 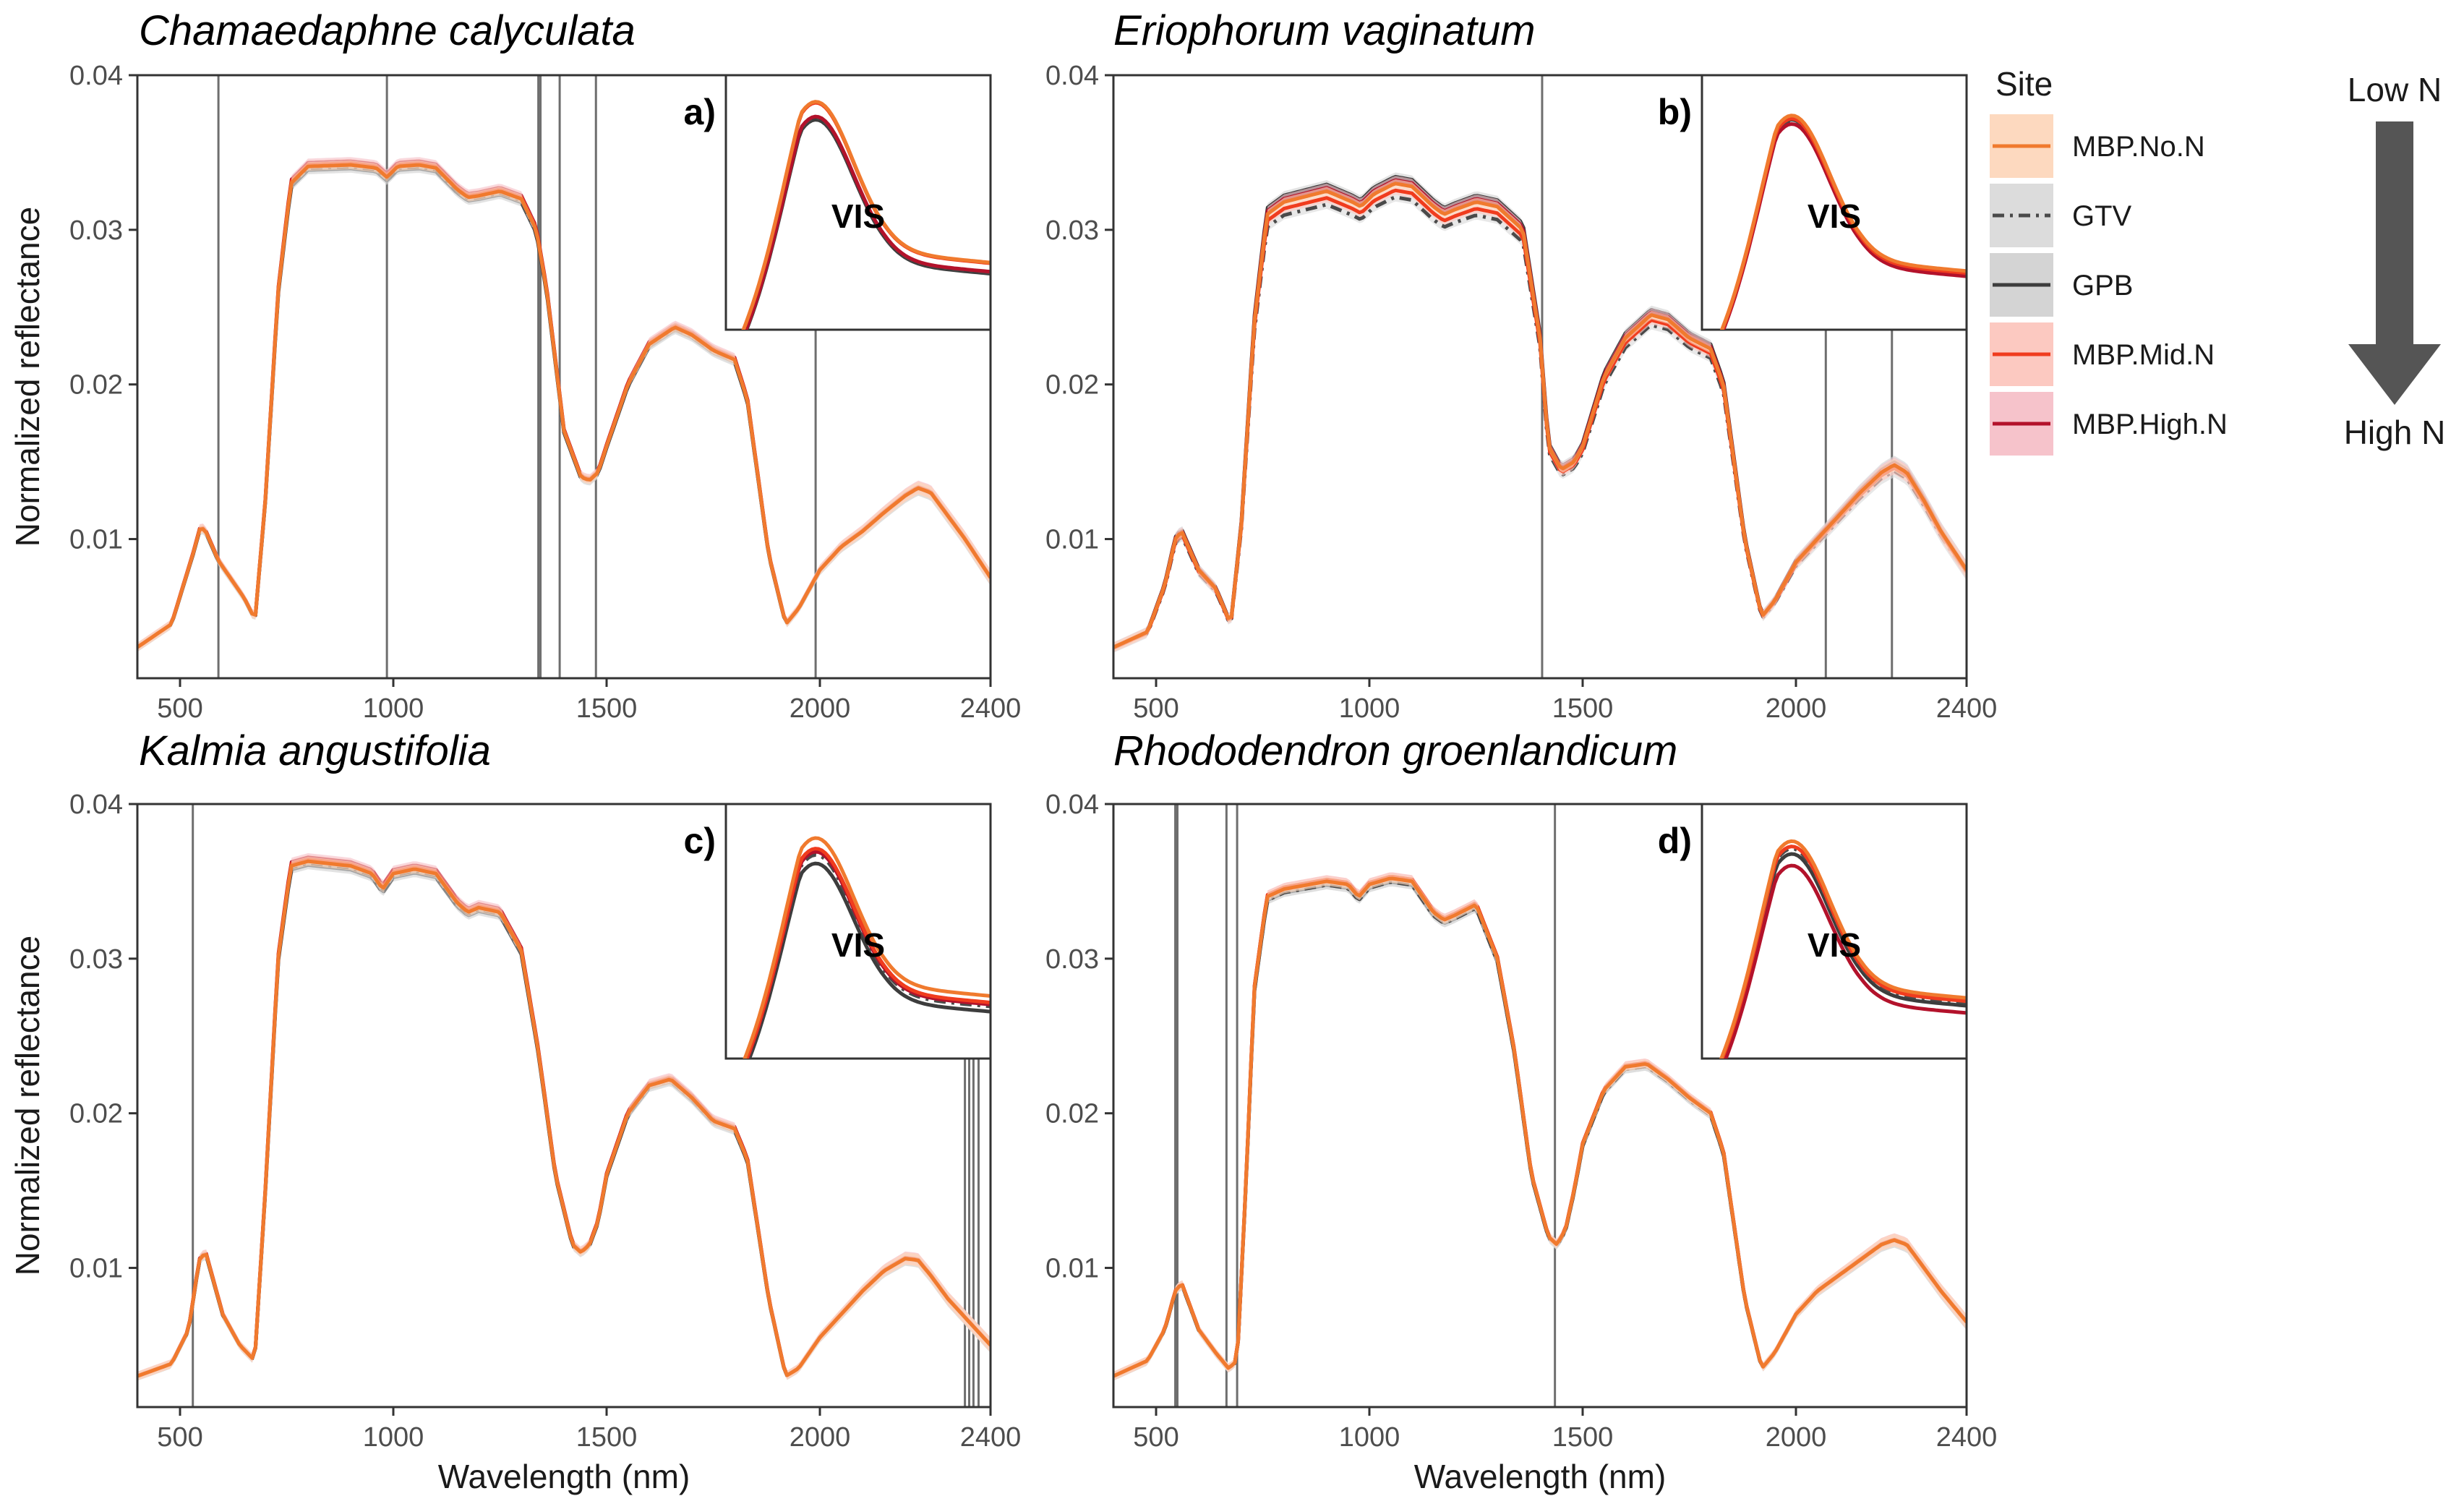 I want to click on legend: Site MBP.No.N GTV GPB MBP.Mid.N MBP.High.N, so click(x=2109, y=260).